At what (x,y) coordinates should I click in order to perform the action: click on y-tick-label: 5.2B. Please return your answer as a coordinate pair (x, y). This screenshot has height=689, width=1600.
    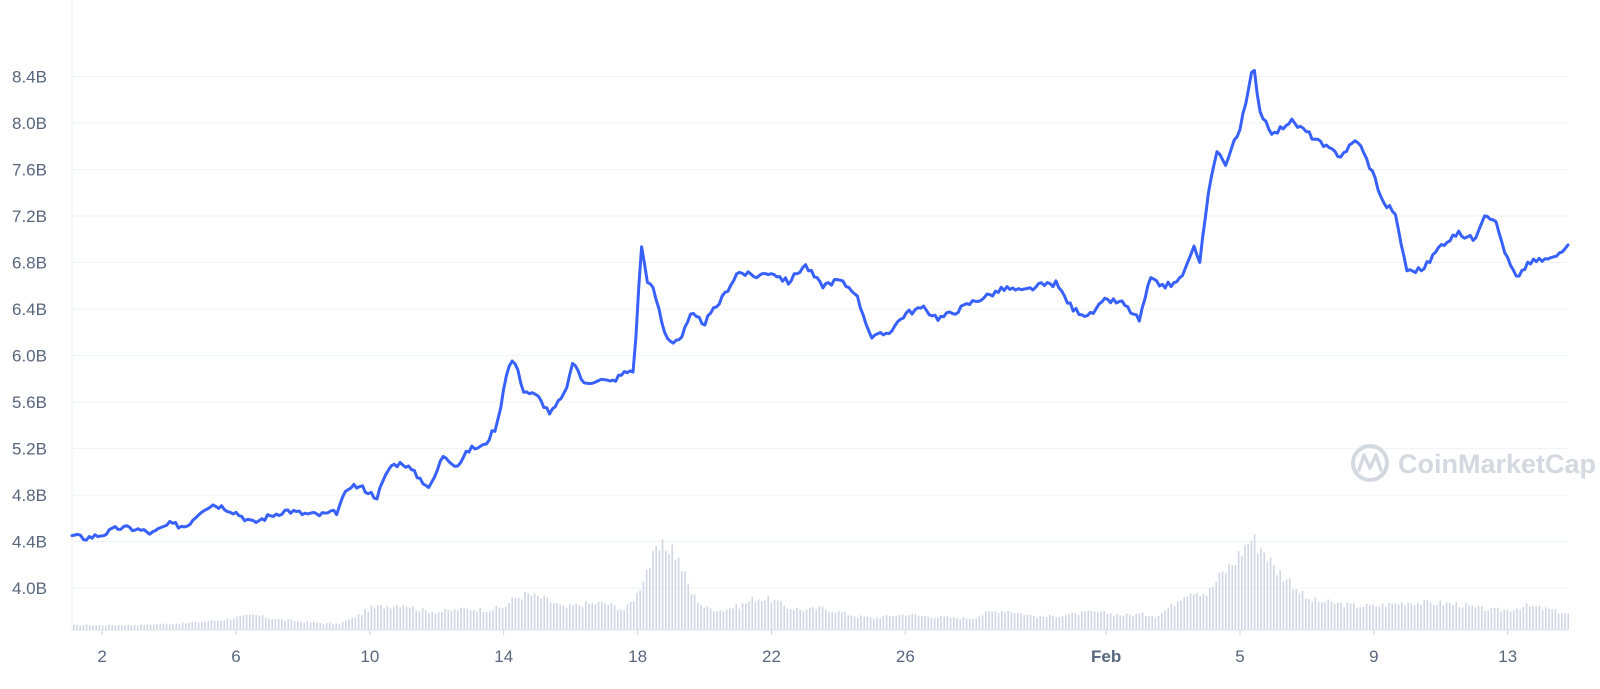
    Looking at the image, I should click on (29, 449).